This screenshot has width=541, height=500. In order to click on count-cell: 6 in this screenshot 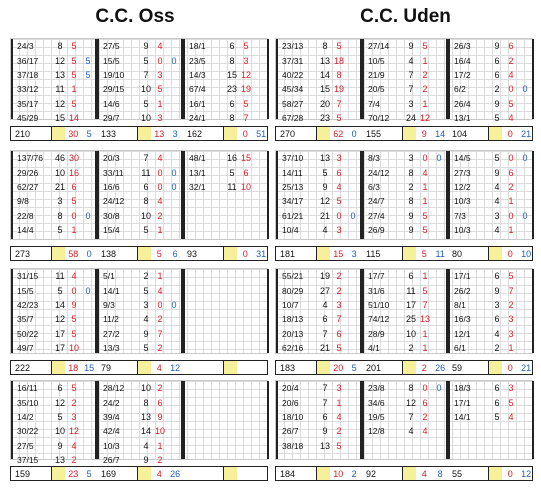, I will do `click(497, 388)`.